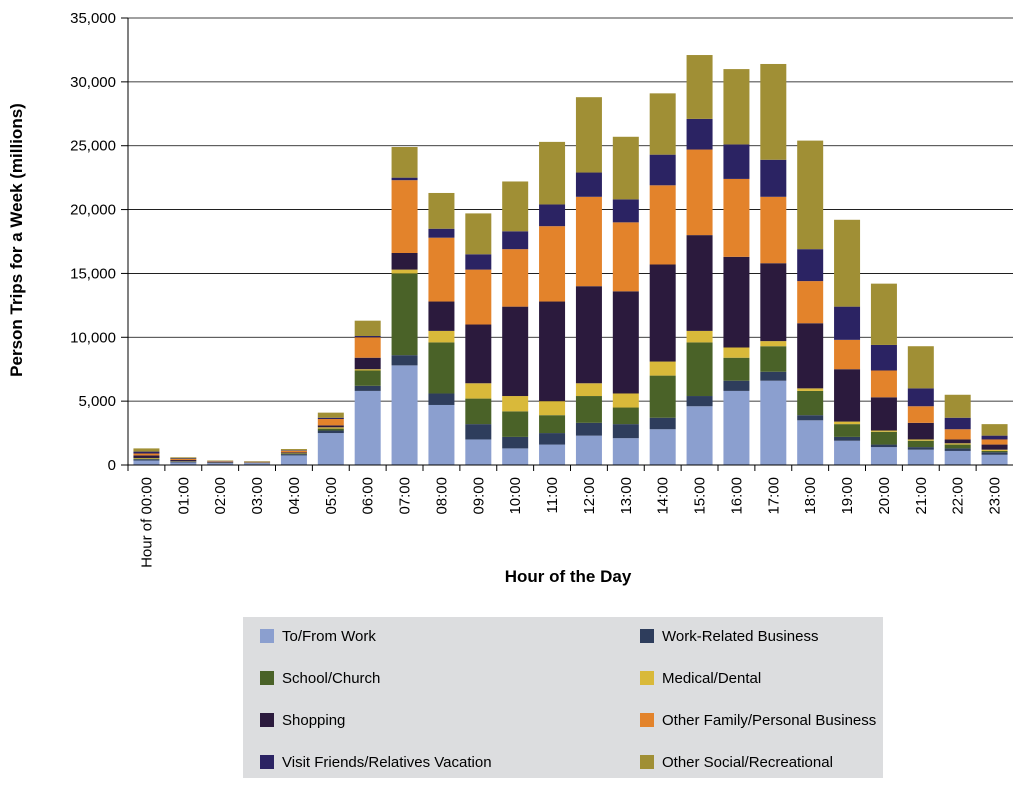  Describe the element at coordinates (93, 273) in the screenshot. I see `y-tick-label: 15,000` at that location.